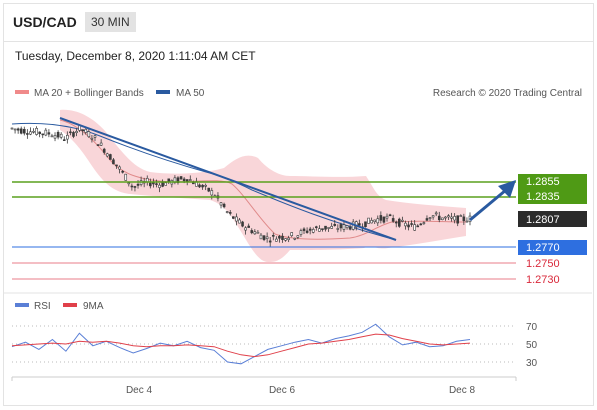  What do you see at coordinates (462, 390) in the screenshot?
I see `x-tick-dec8: Dec 8` at bounding box center [462, 390].